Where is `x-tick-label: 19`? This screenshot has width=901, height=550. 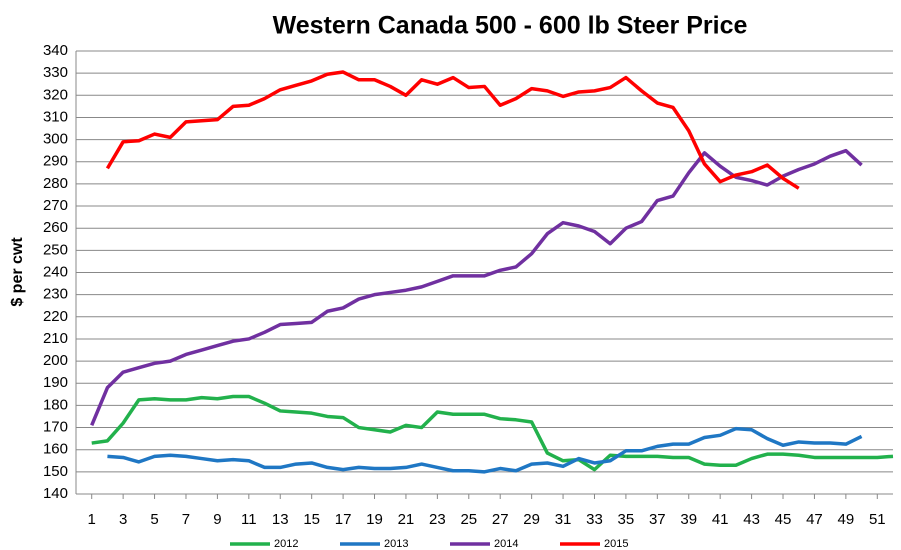 x-tick-label: 19 is located at coordinates (374, 519).